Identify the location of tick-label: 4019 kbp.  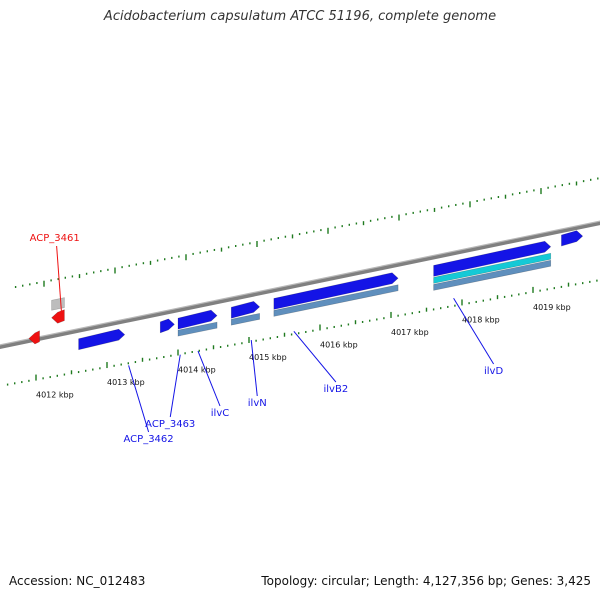
(552, 307).